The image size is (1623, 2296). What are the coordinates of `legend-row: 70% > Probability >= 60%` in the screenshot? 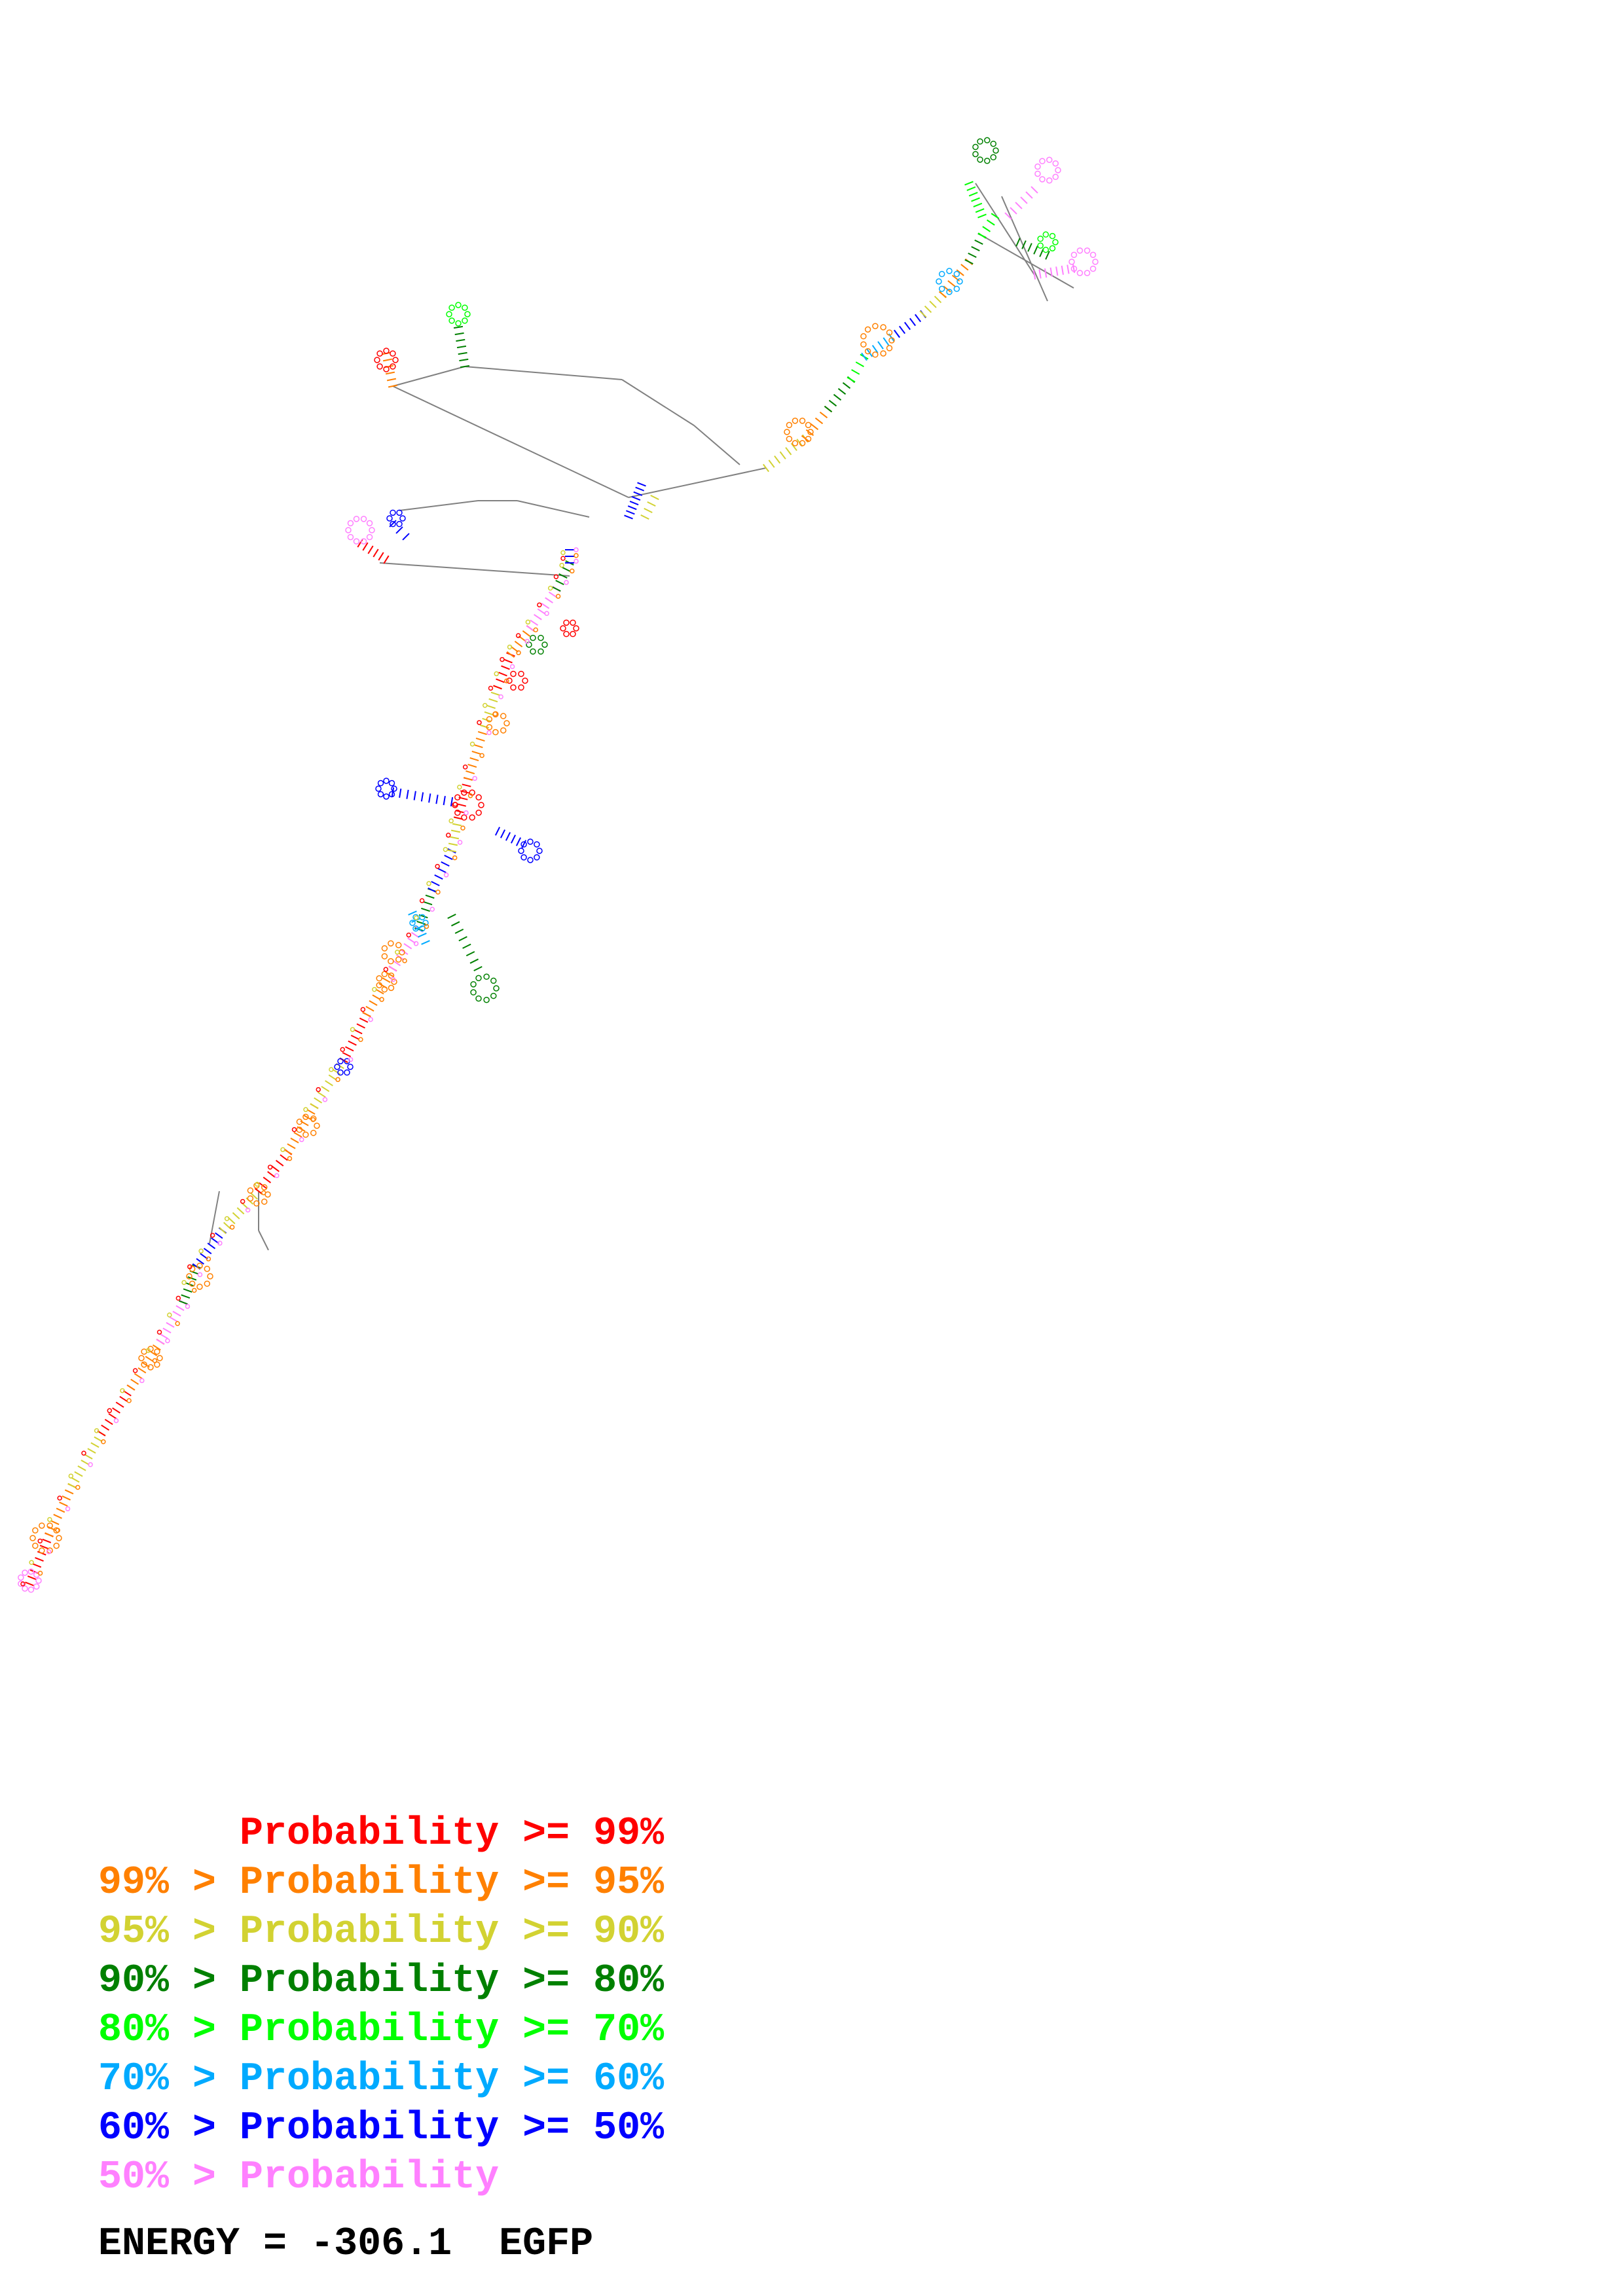 It's located at (381, 2079).